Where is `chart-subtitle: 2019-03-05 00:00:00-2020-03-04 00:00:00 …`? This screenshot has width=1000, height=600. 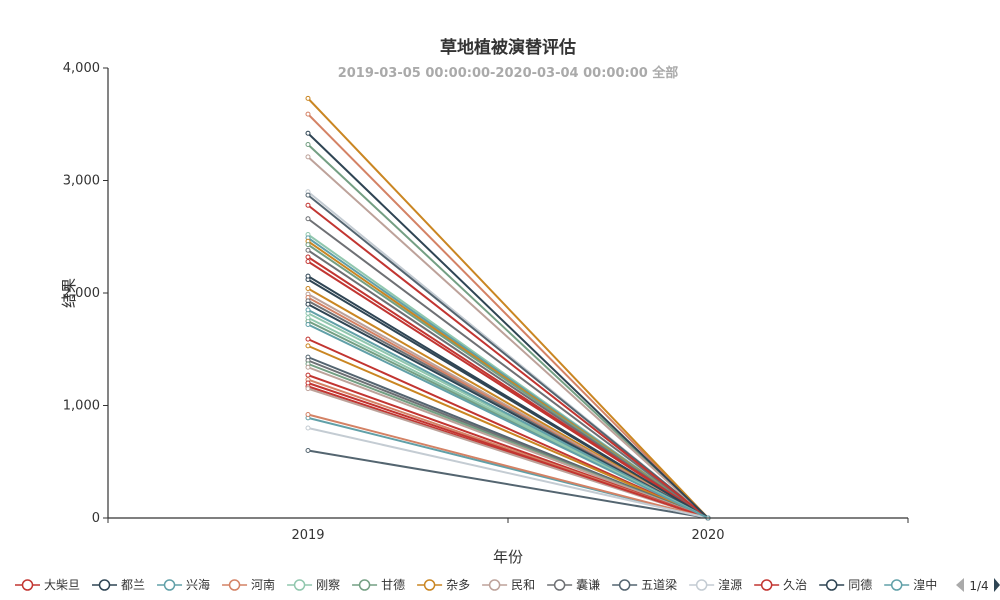
chart-subtitle: 2019-03-05 00:00:00-2020-03-04 00:00:00 … is located at coordinates (508, 73).